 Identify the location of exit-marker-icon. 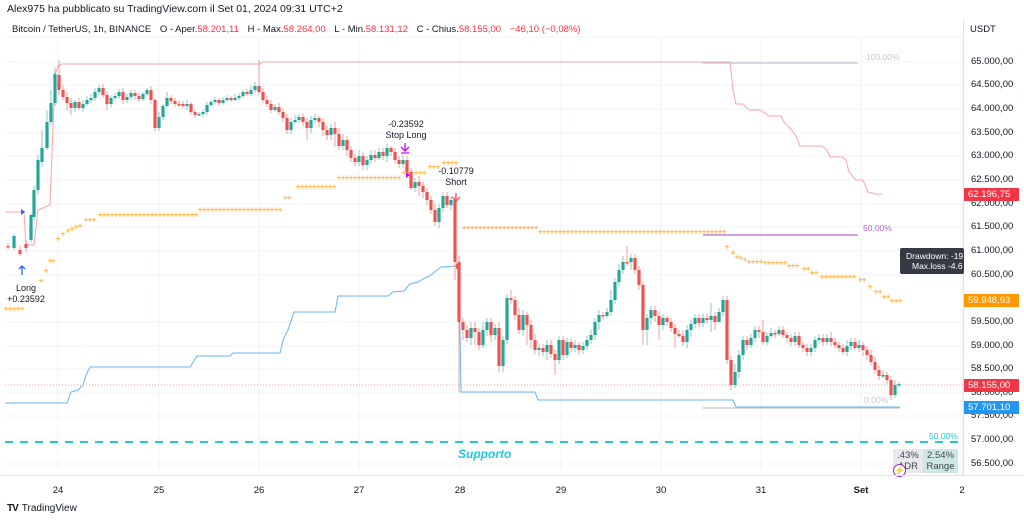
(408, 175).